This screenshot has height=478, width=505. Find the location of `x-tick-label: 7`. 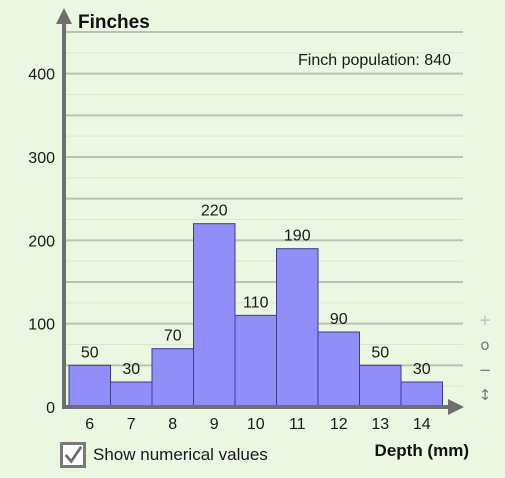

x-tick-label: 7 is located at coordinates (131, 424).